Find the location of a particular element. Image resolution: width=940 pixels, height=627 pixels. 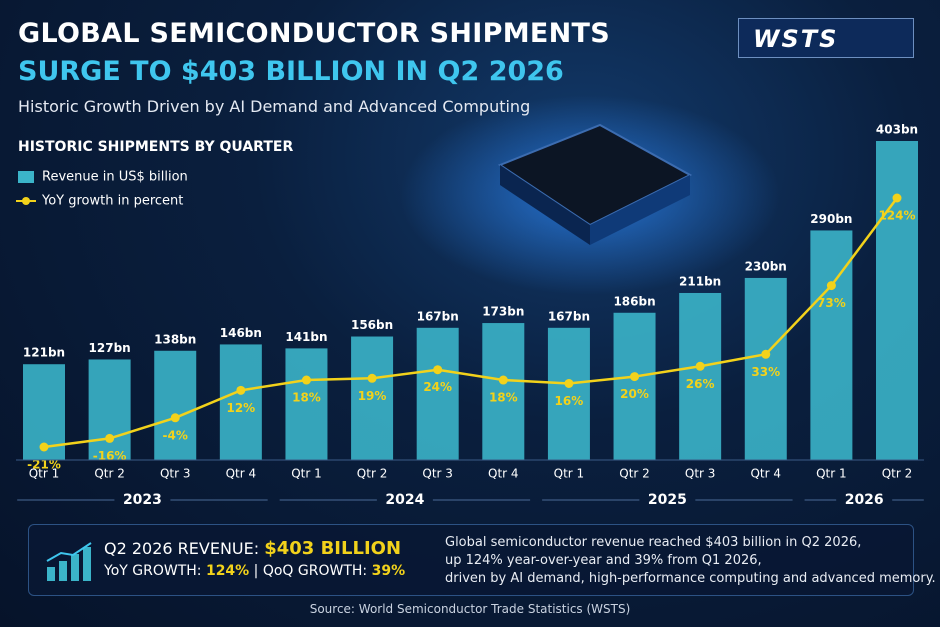

bar-label: 230bn is located at coordinates (766, 266).